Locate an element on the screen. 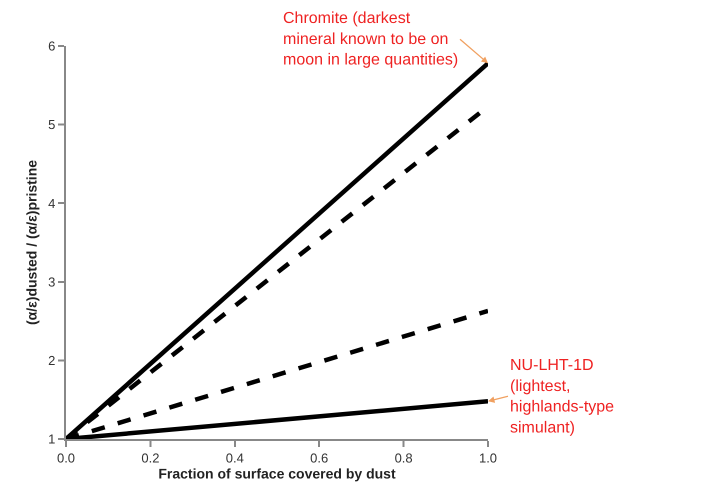  y-axis-title: (α/ε)dusted / (α/ε)pristine is located at coordinates (31, 243).